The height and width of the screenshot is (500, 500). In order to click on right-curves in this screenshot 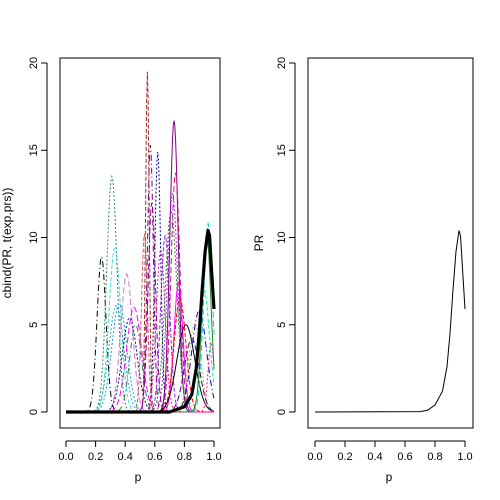, I will do `click(390, 321)`.